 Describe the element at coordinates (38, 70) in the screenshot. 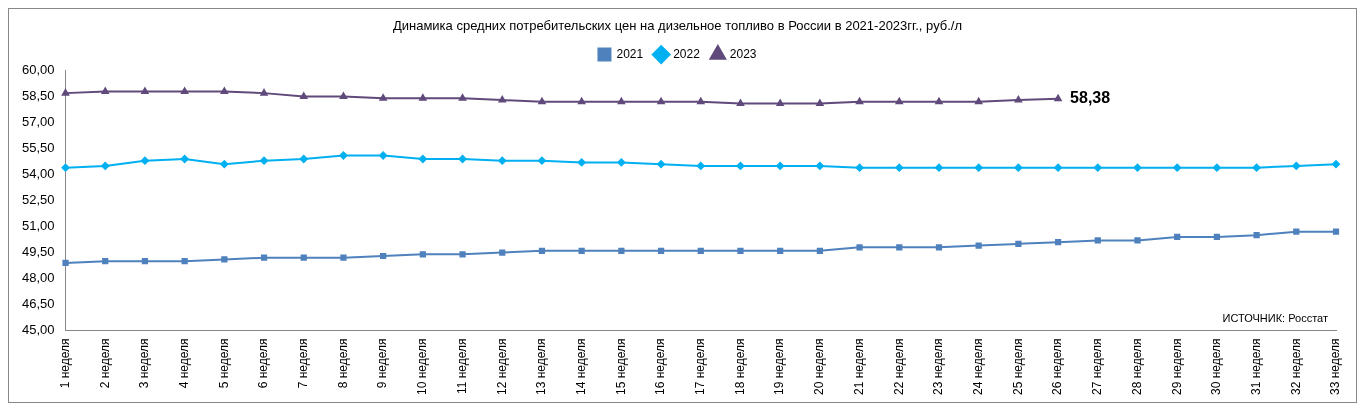

I see `y-tick-label: 60,00` at that location.